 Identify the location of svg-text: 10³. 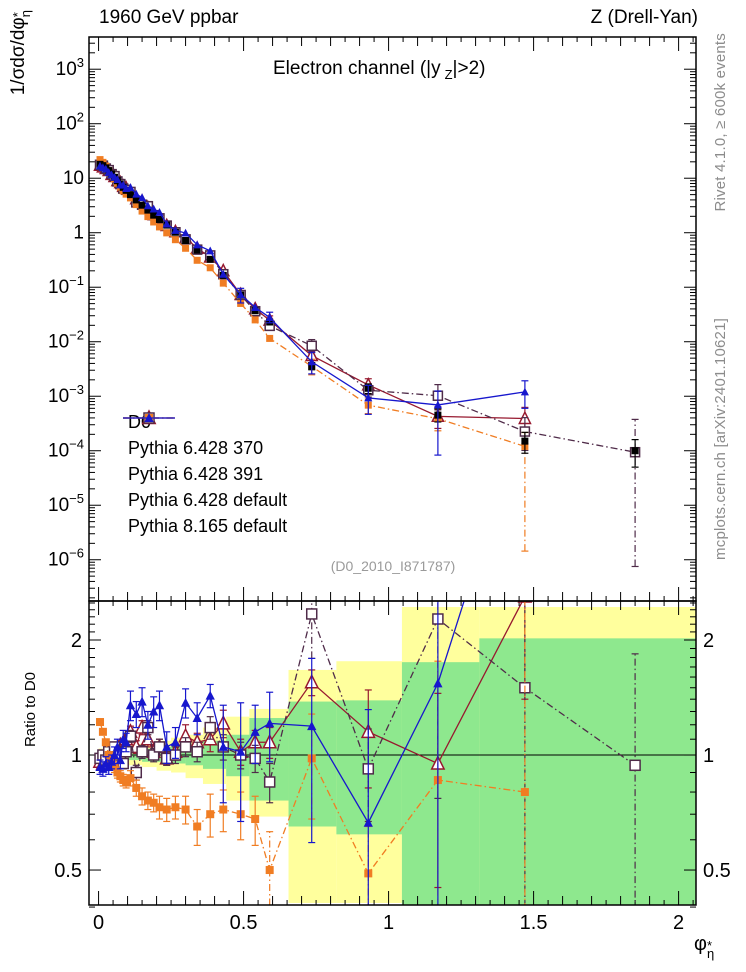
(70, 67).